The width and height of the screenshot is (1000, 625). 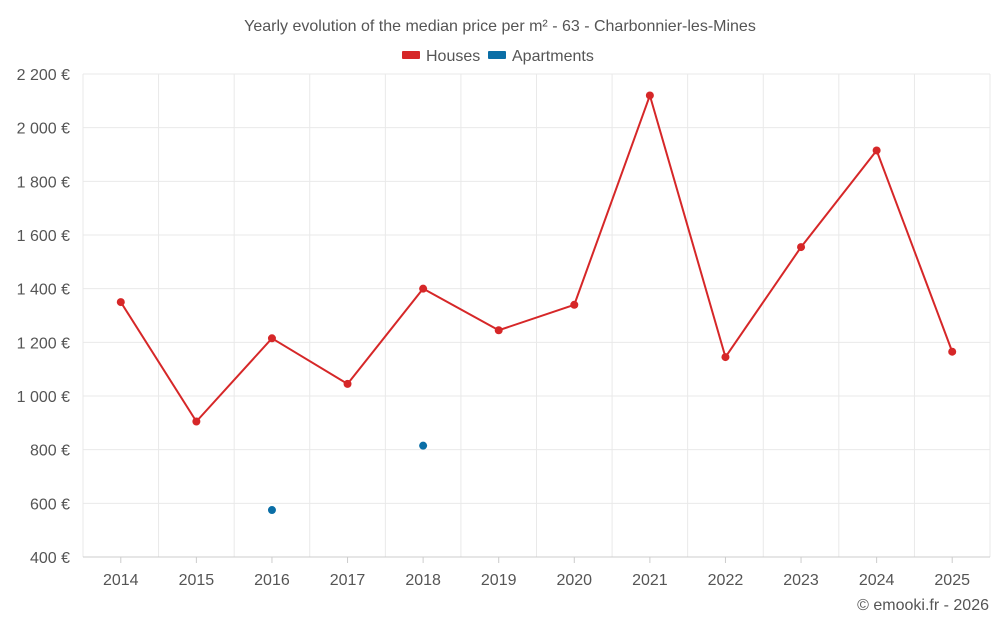 I want to click on x-tick-label: 2015, so click(x=197, y=580).